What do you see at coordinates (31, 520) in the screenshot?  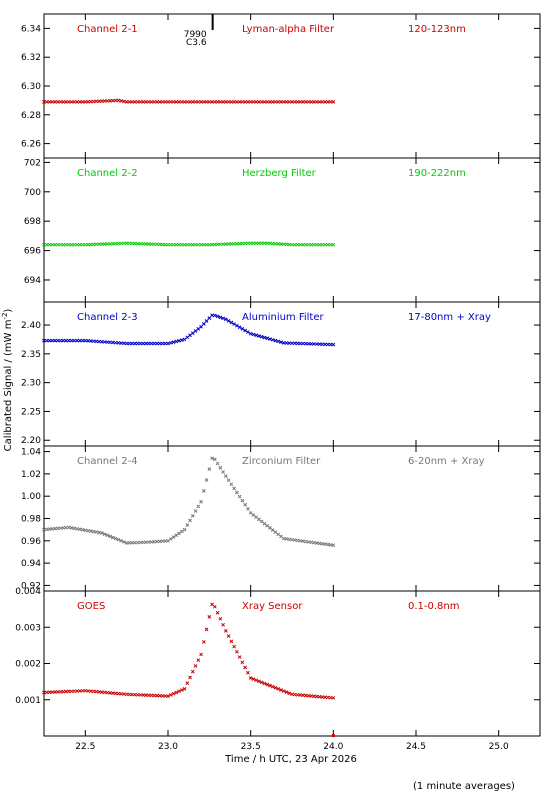 I see `y-tick-label: 0.98` at bounding box center [31, 520].